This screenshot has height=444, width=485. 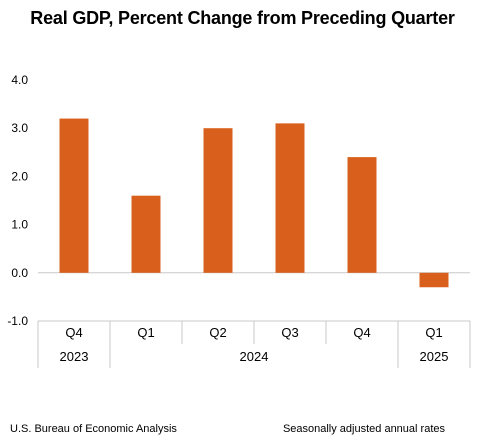 I want to click on year-label: 2023, so click(x=74, y=356).